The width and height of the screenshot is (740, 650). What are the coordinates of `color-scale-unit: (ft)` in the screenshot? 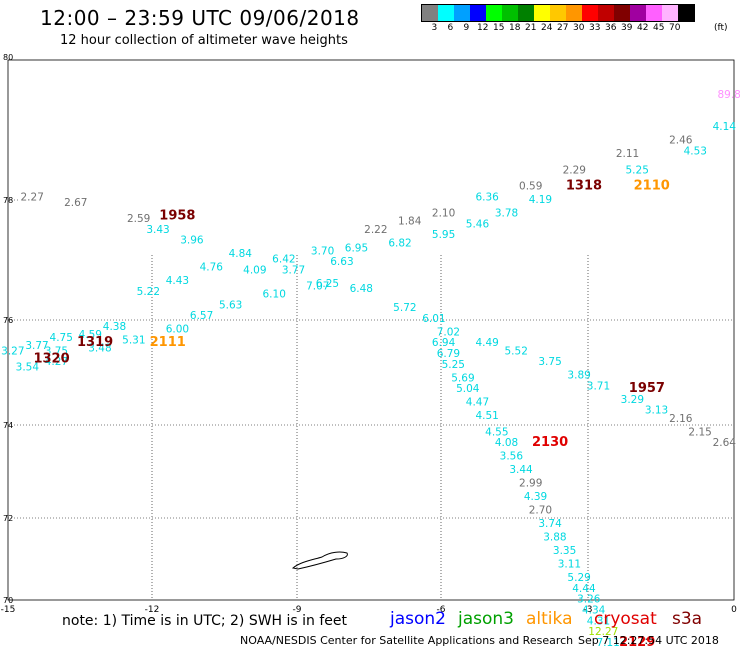 It's located at (721, 28).